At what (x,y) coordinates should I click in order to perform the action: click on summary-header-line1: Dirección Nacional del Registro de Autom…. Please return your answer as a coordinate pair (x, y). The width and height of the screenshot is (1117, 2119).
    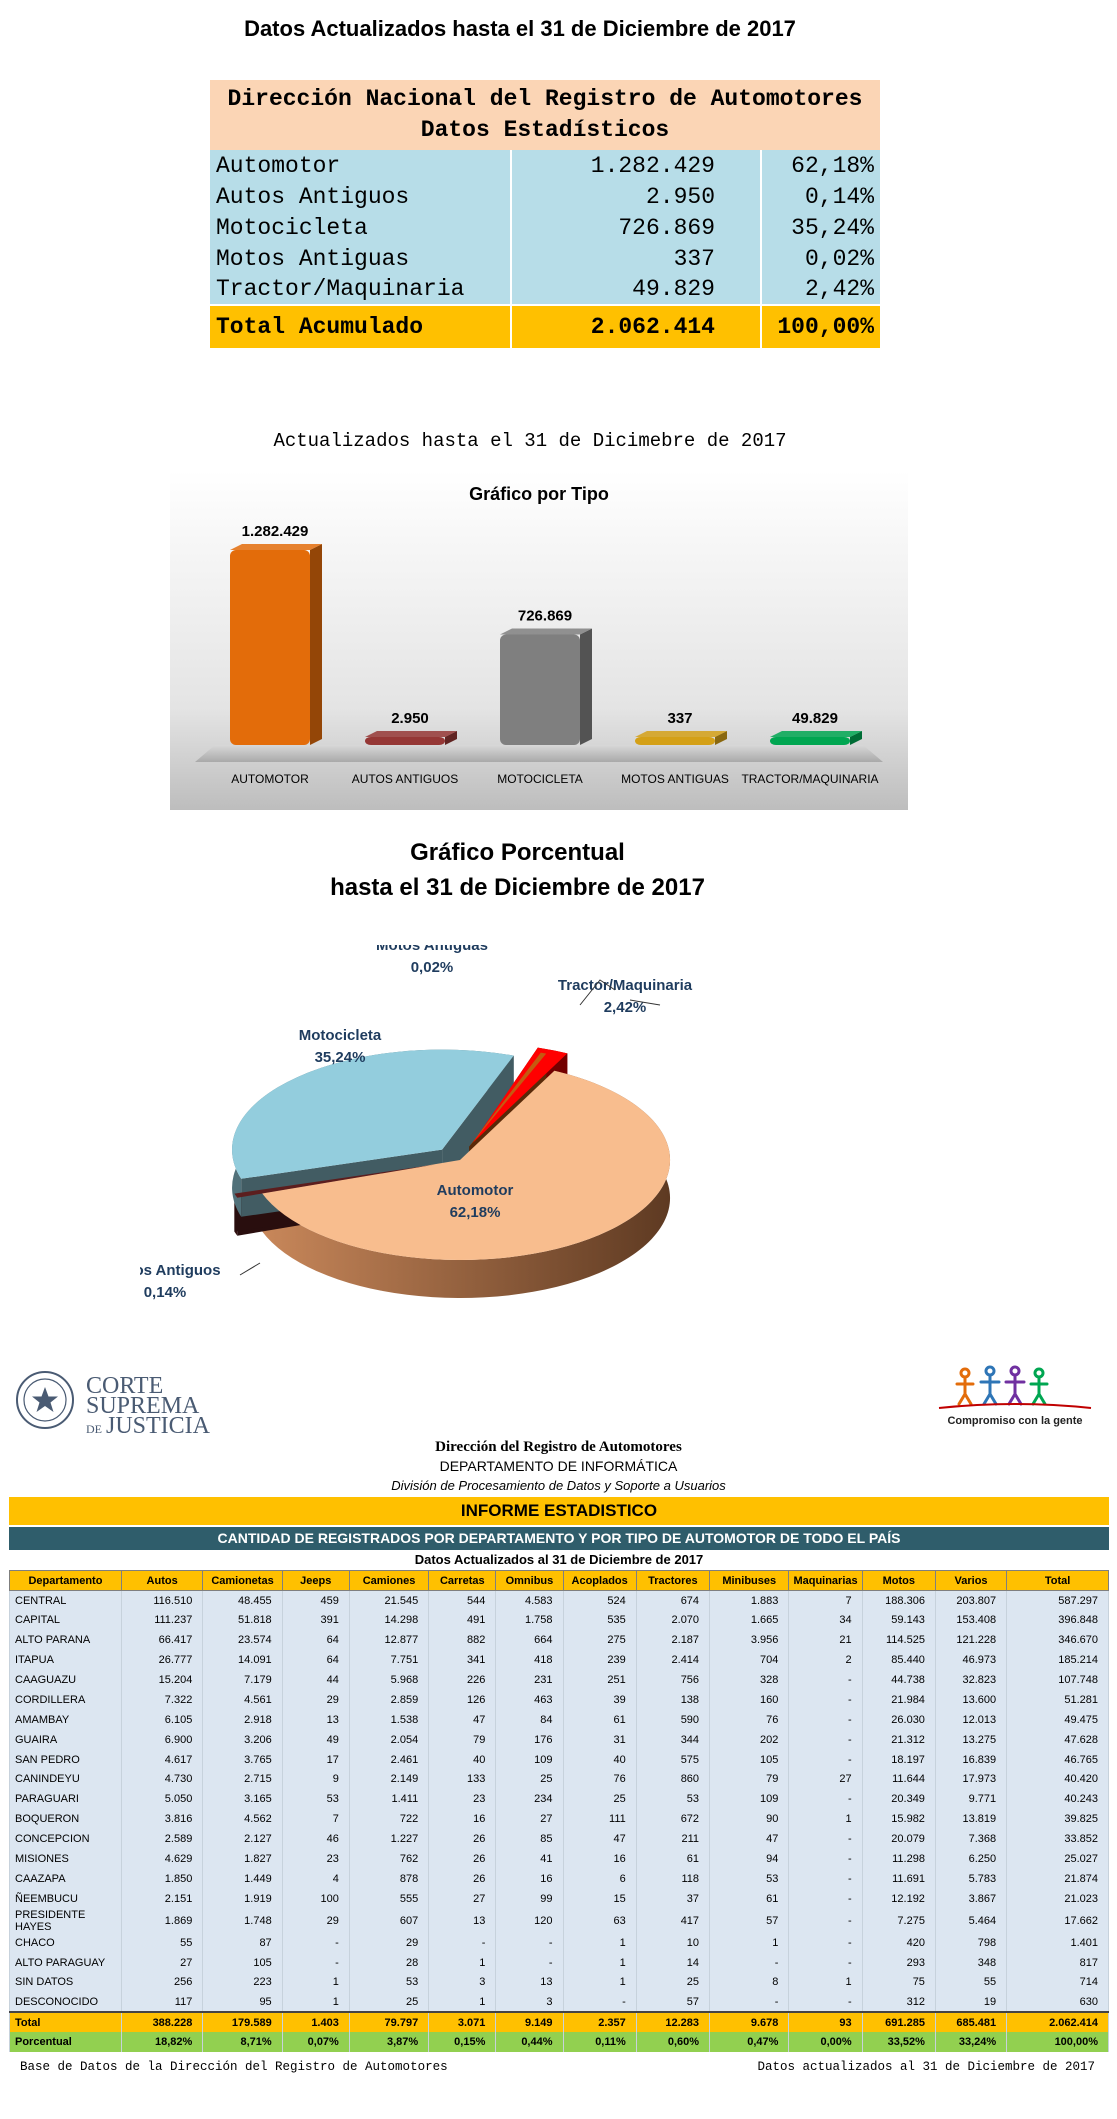
    Looking at the image, I should click on (545, 99).